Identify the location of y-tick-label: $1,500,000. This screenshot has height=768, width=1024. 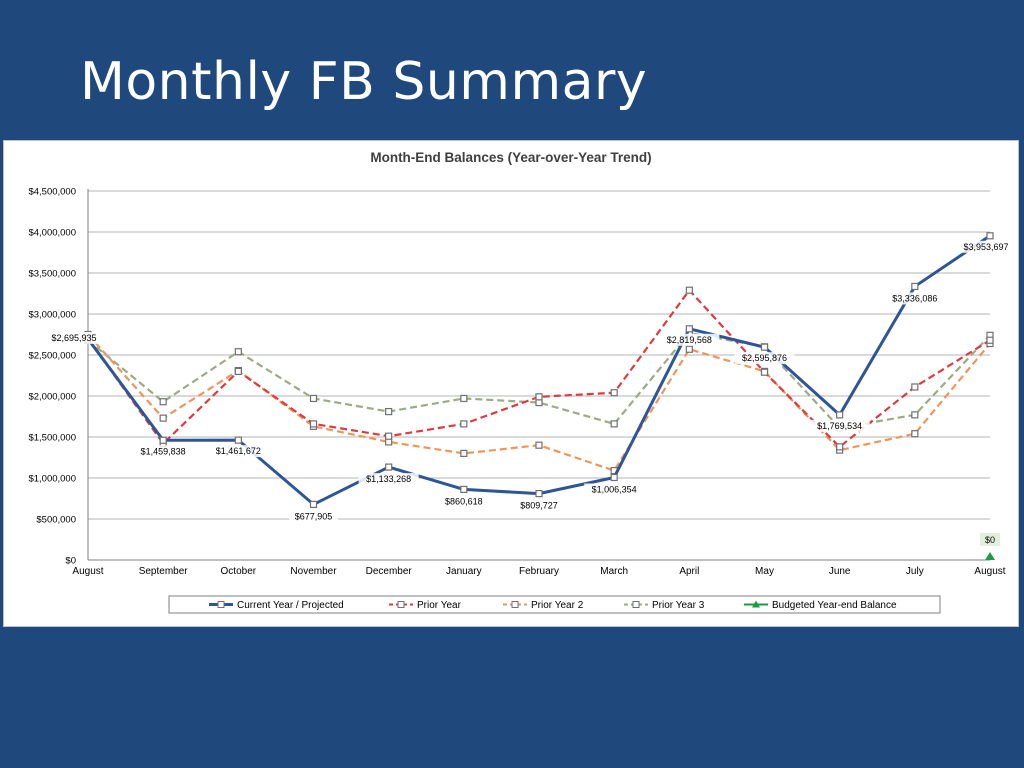
(52, 438).